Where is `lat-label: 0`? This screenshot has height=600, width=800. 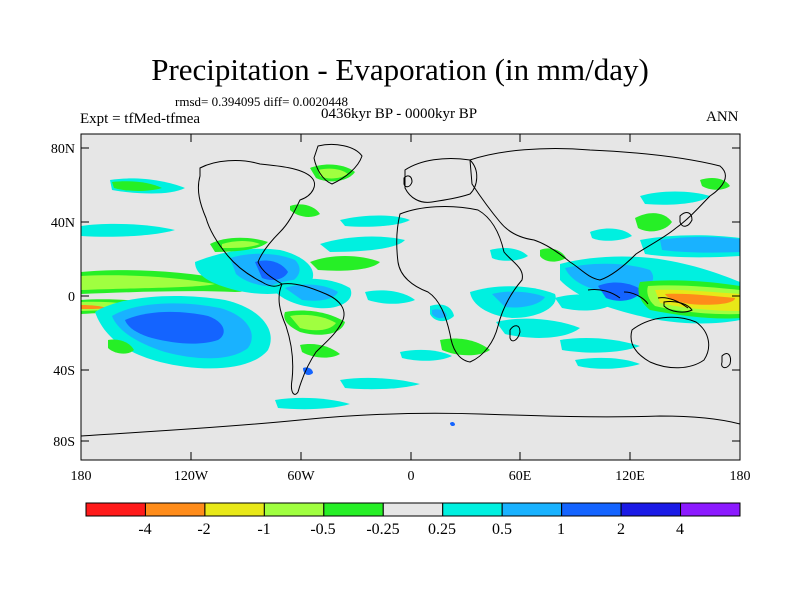
lat-label: 0 is located at coordinates (71, 297).